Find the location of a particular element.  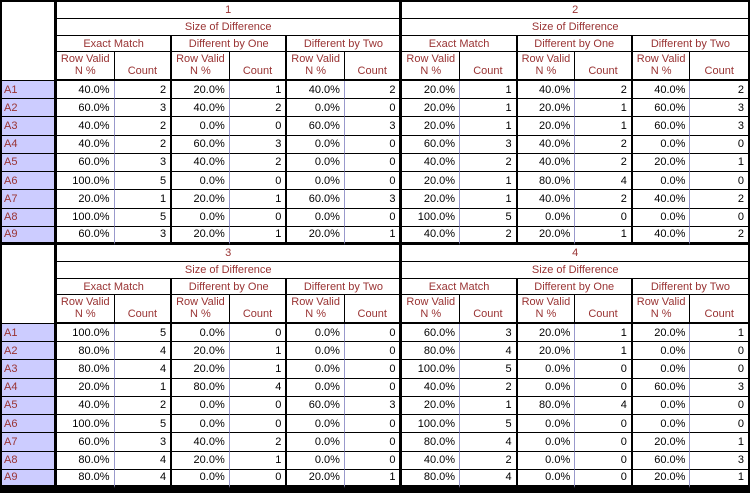

data-cell: 5 is located at coordinates (143, 181).